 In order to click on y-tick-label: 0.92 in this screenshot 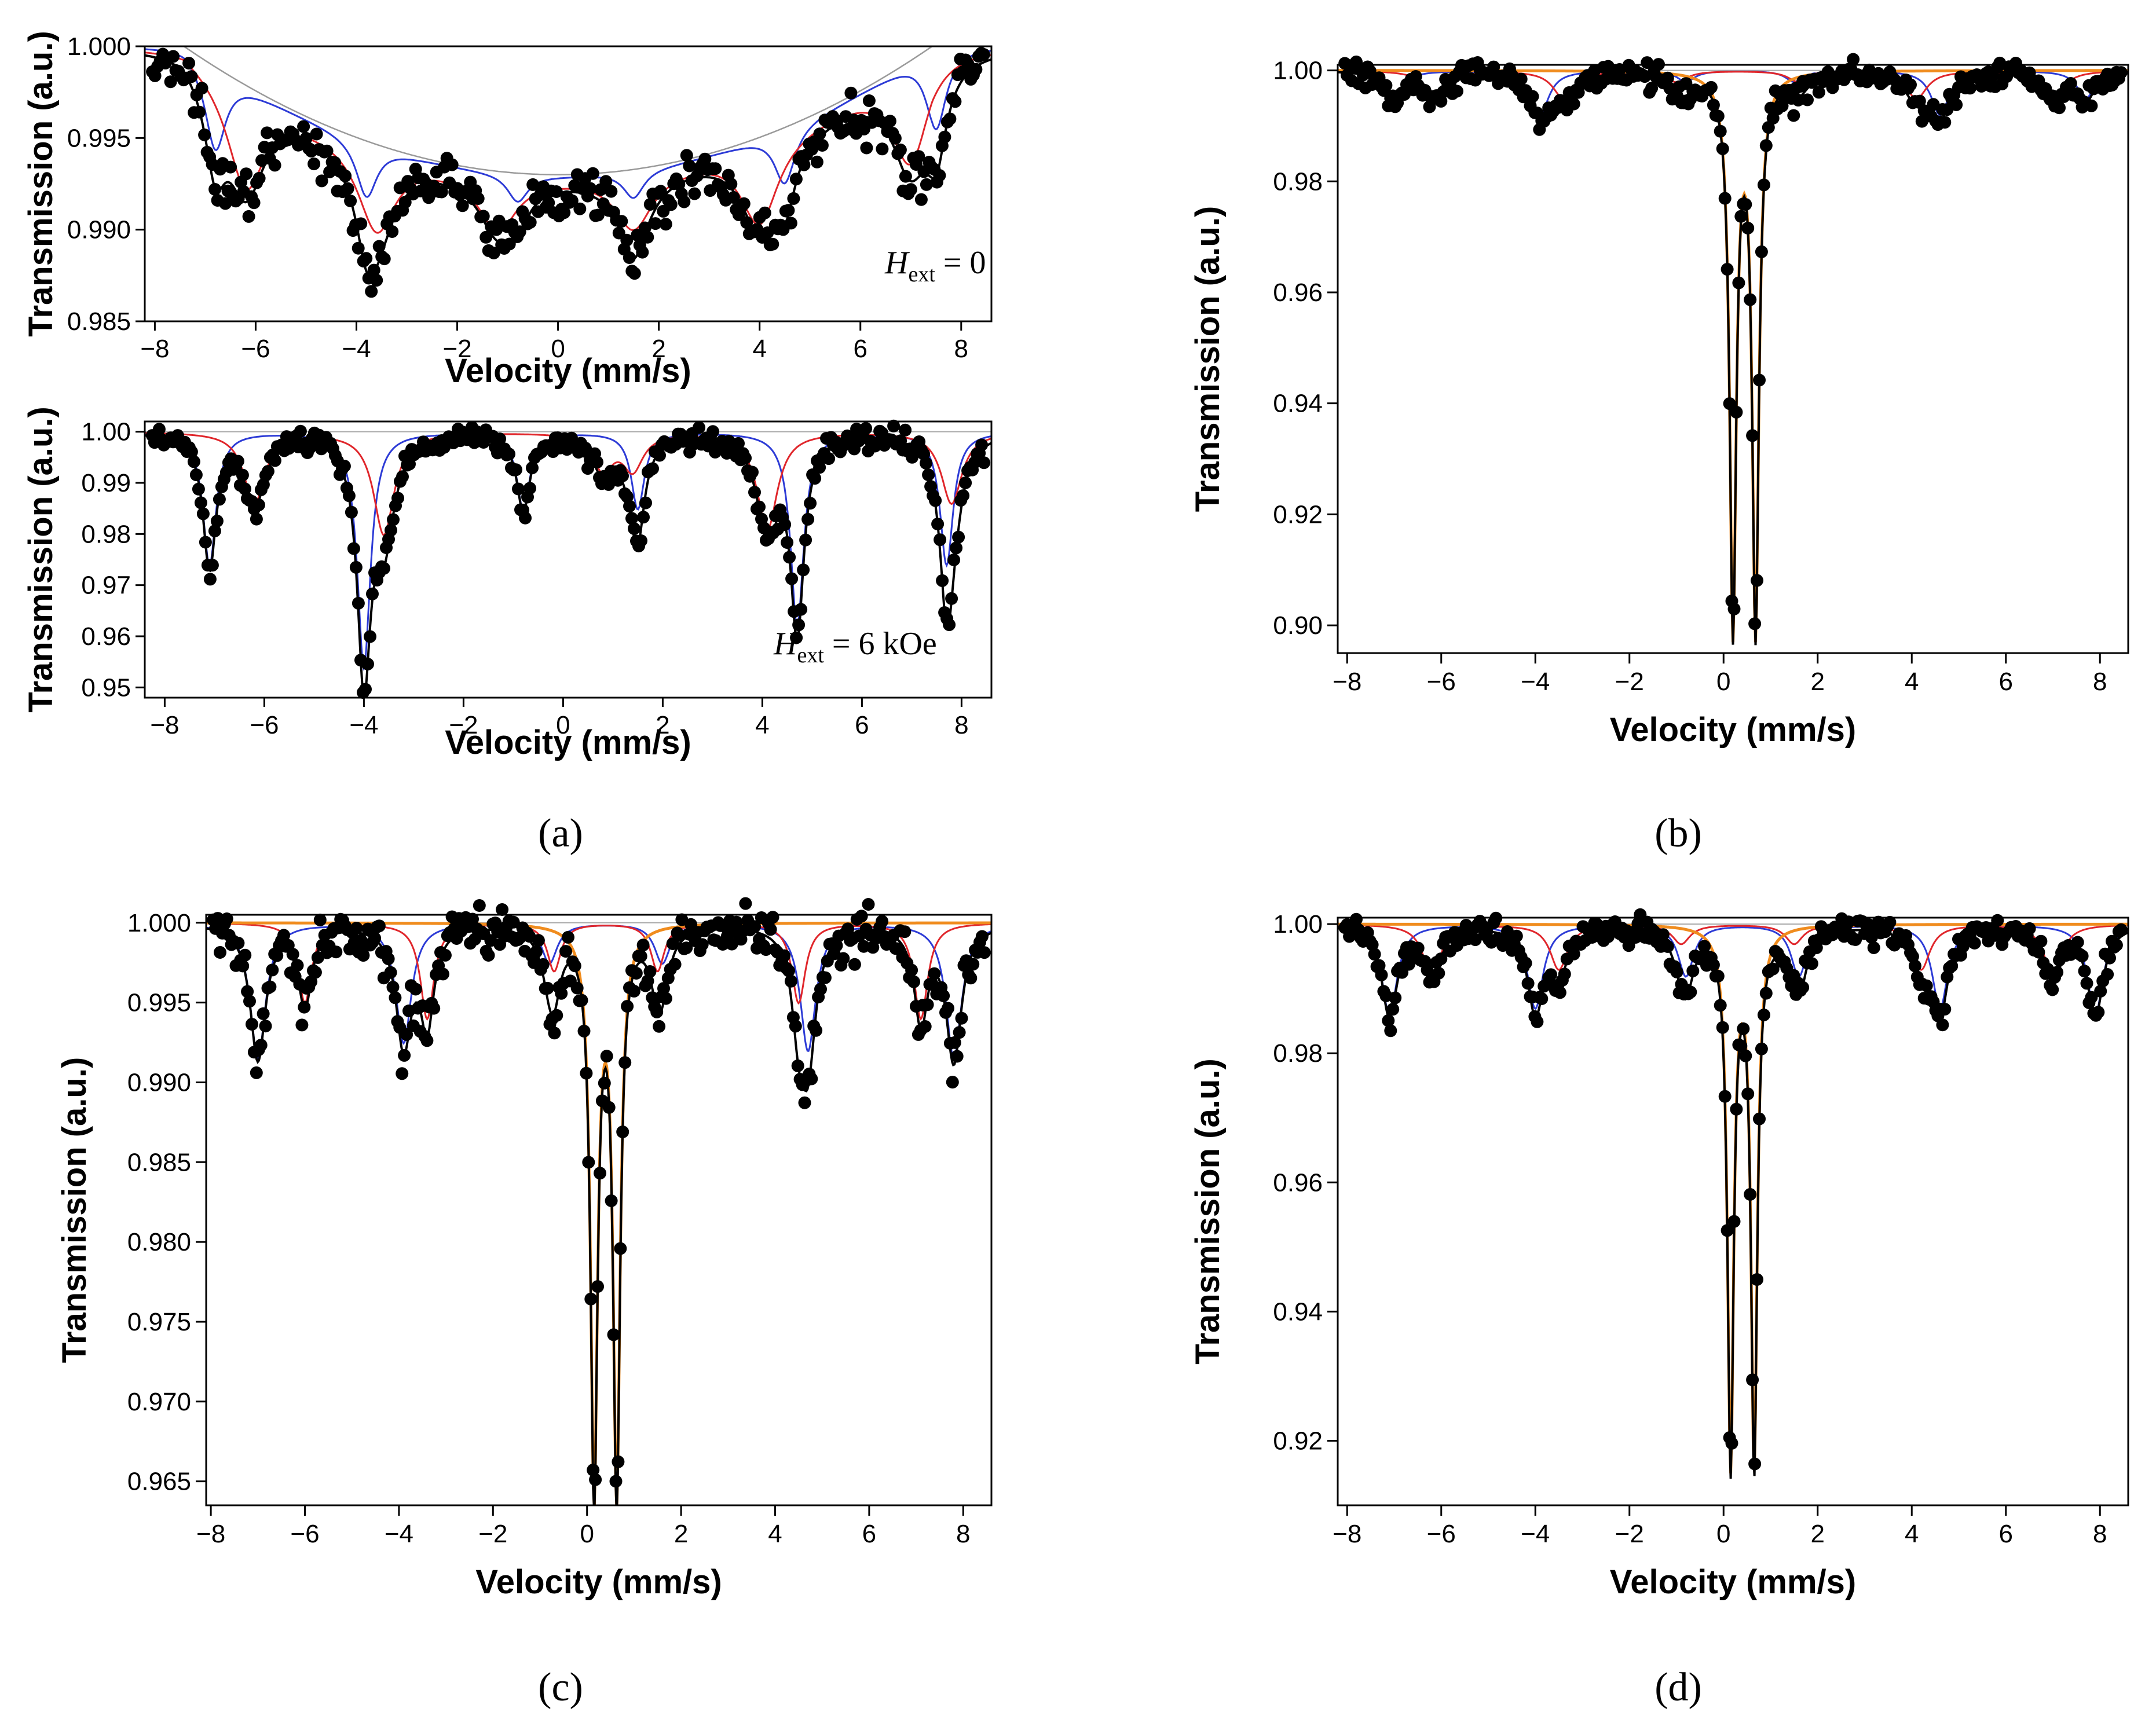, I will do `click(1298, 1441)`.